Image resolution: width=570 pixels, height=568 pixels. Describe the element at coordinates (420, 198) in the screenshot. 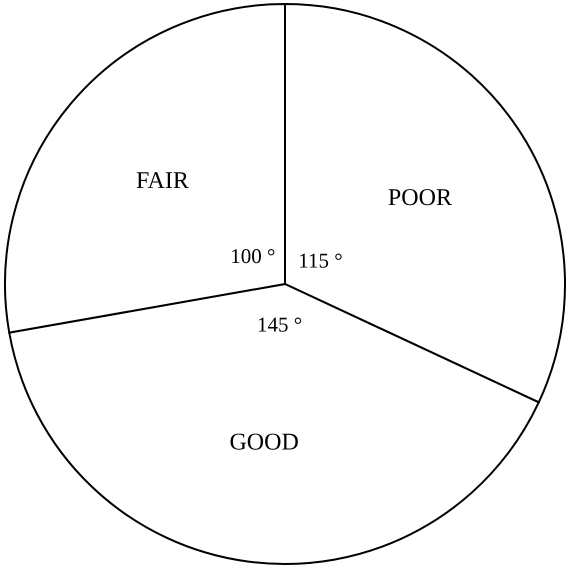

I see `slice-label: POOR` at that location.